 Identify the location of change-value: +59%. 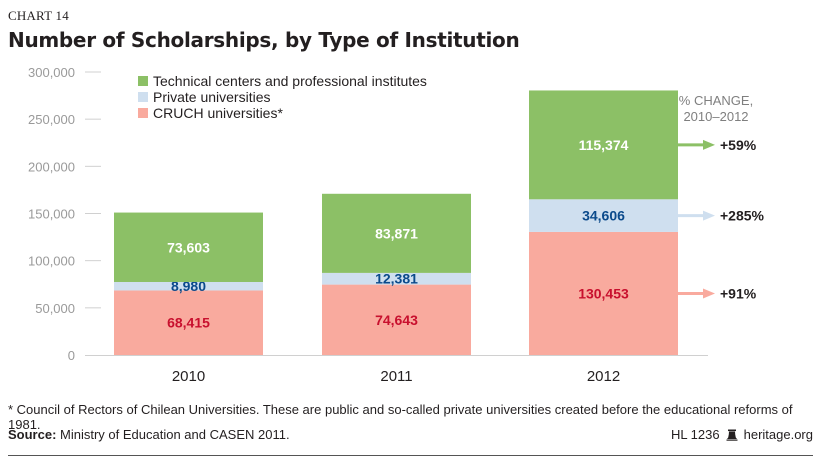
(738, 145).